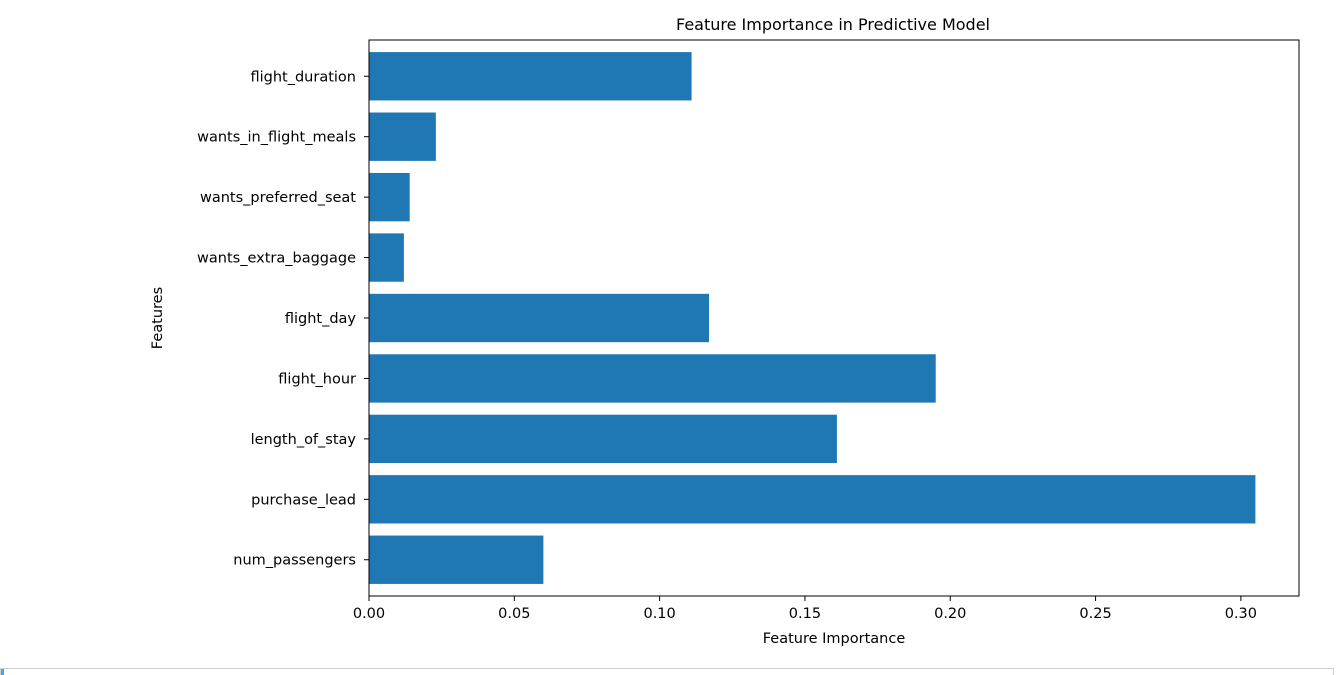 The width and height of the screenshot is (1336, 675). I want to click on bar-purchase-lead, so click(812, 499).